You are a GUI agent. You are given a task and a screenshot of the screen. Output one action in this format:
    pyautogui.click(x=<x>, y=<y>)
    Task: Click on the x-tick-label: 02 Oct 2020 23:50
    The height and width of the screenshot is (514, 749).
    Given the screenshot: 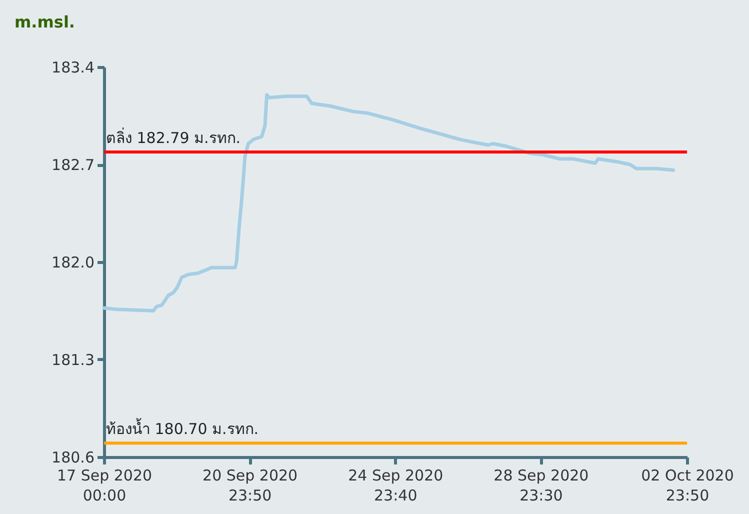 What is the action you would take?
    pyautogui.click(x=687, y=485)
    